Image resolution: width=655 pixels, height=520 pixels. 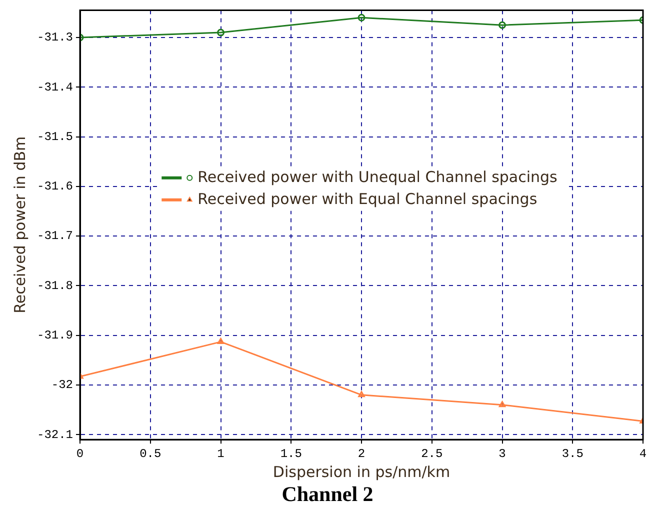 I want to click on x-tick-label: 1, so click(x=220, y=453).